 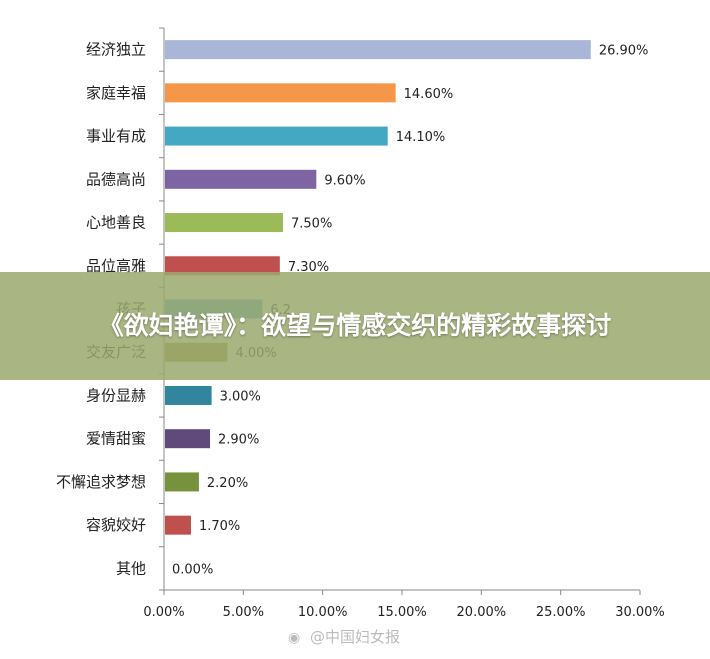 What do you see at coordinates (240, 396) in the screenshot?
I see `value-label: 3.00%` at bounding box center [240, 396].